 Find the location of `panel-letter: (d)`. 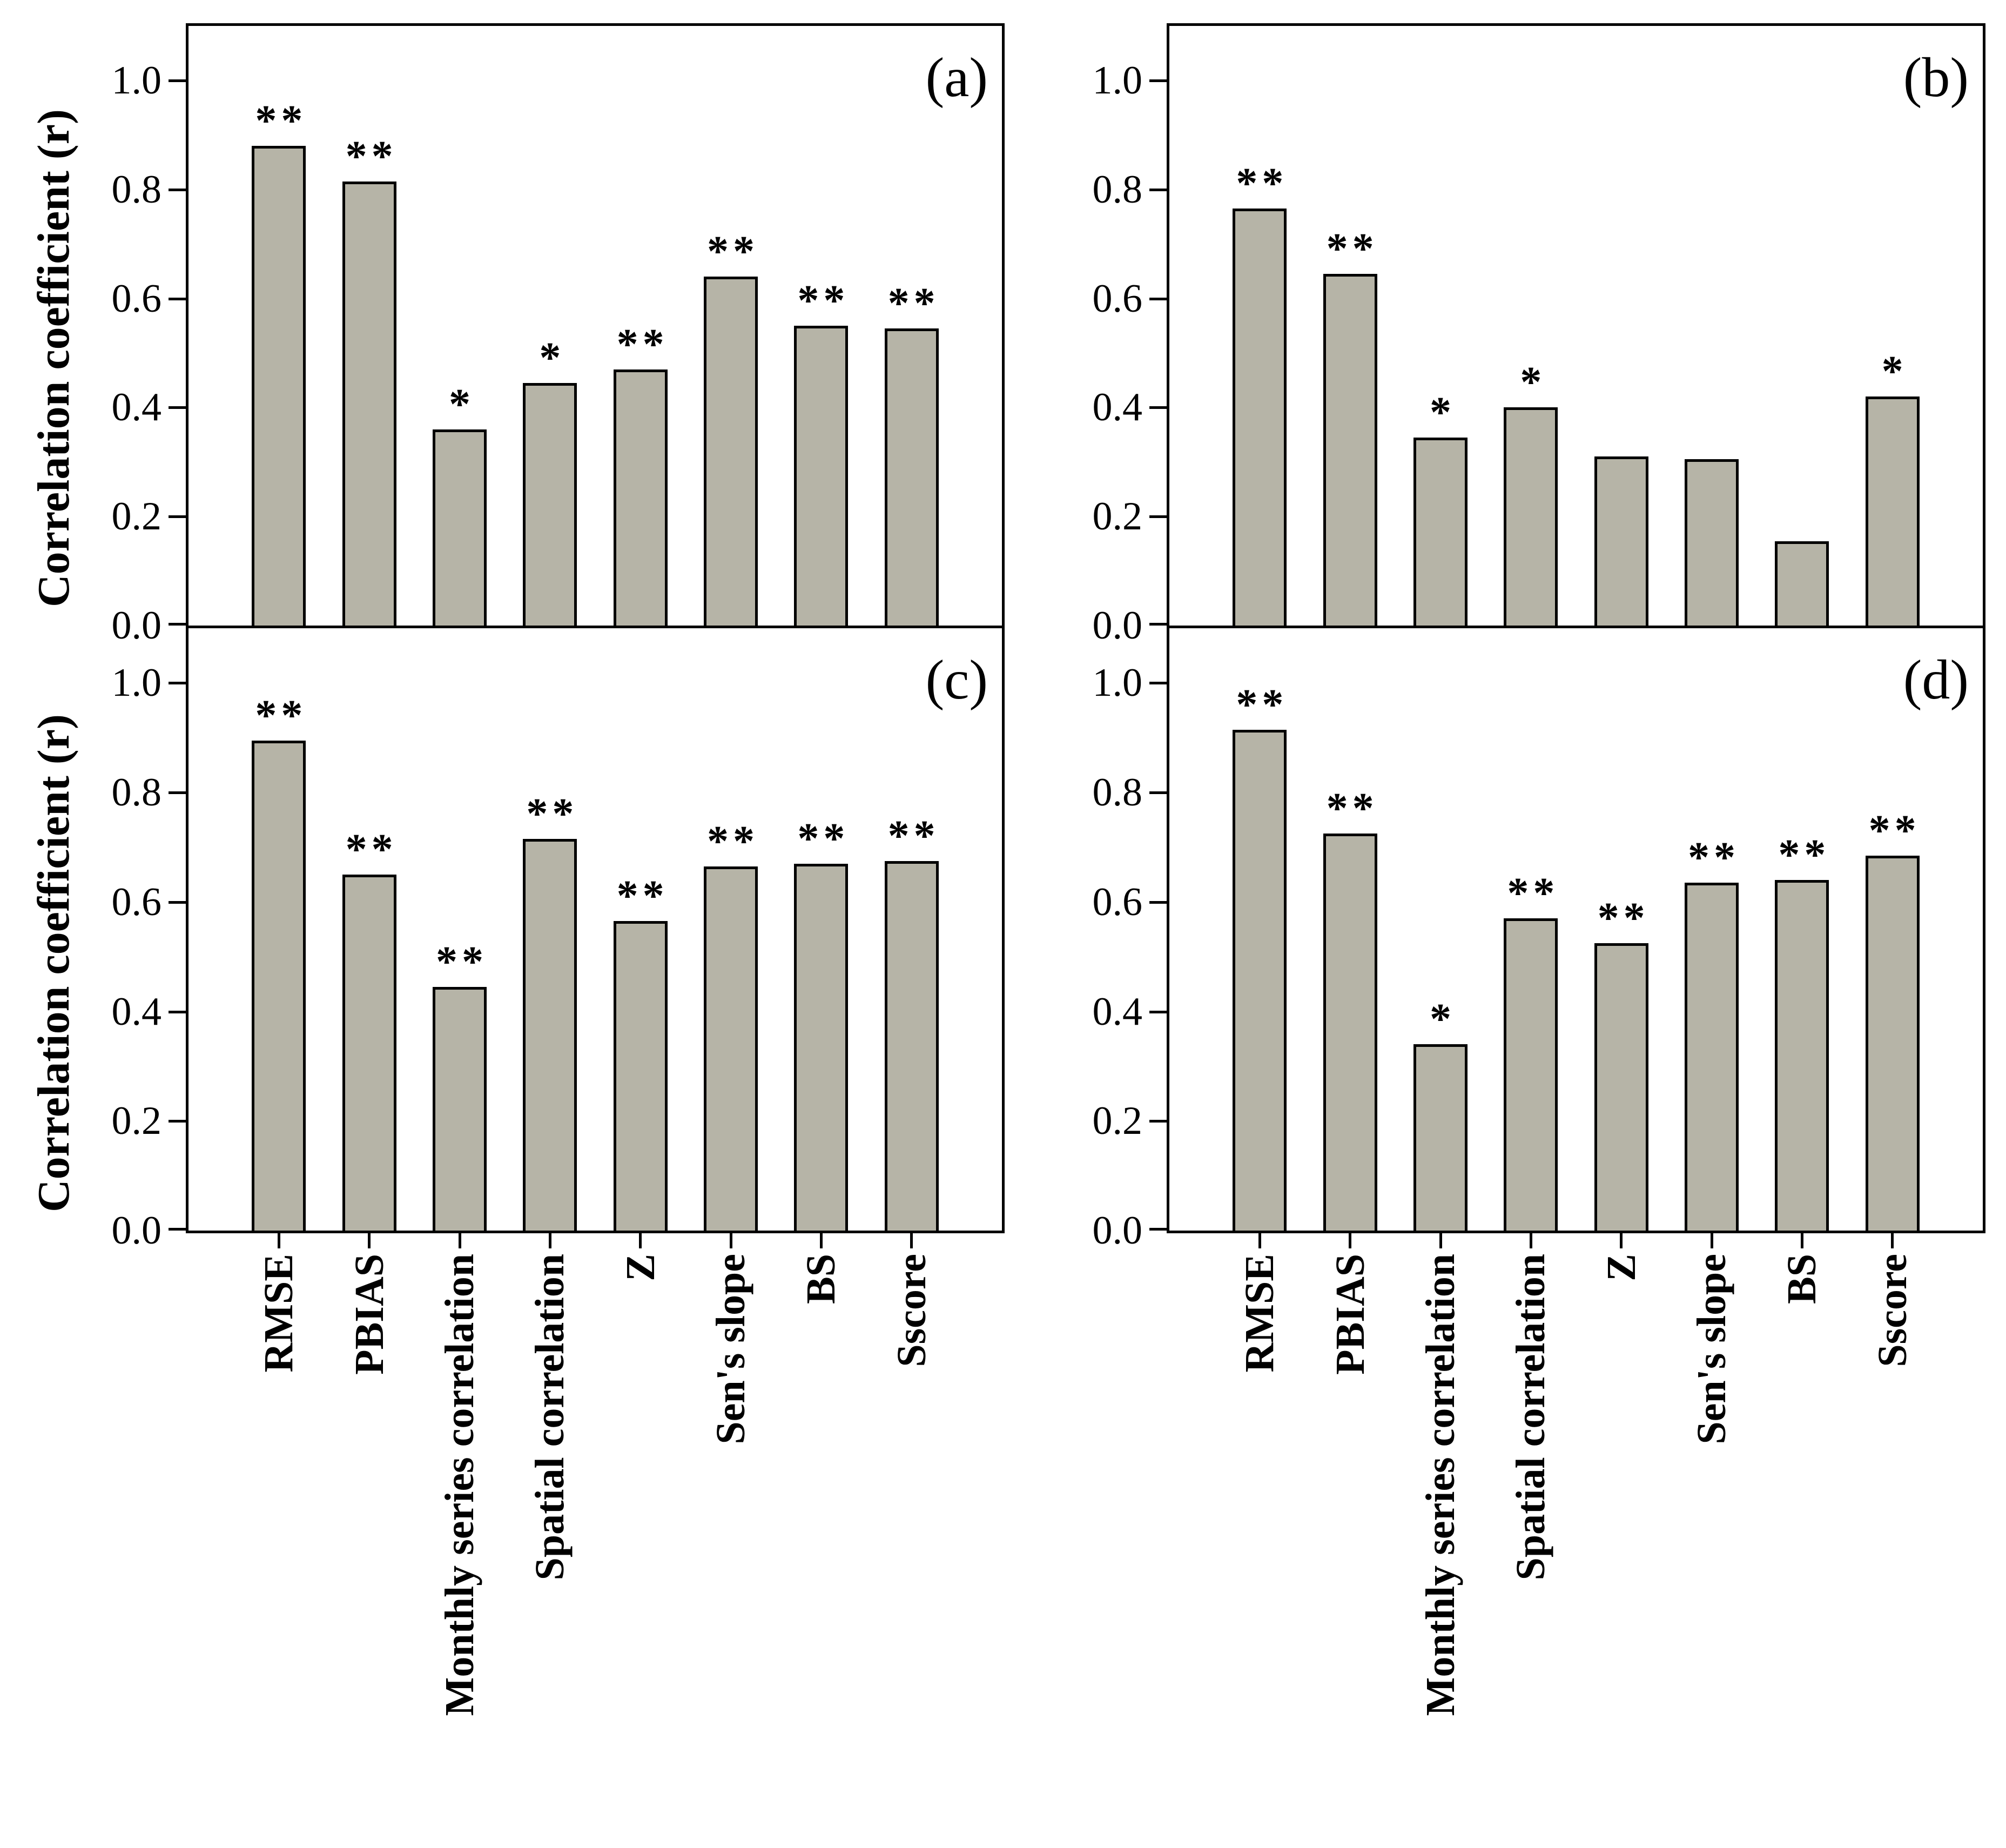

panel-letter: (d) is located at coordinates (1936, 680).